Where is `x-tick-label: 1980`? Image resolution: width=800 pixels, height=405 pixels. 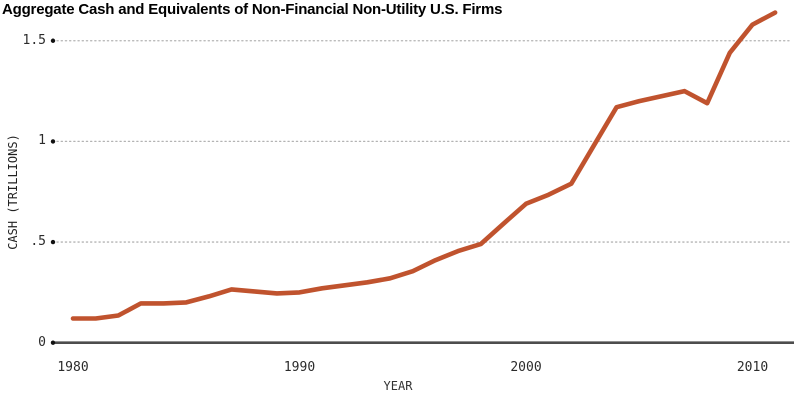 x-tick-label: 1980 is located at coordinates (73, 367).